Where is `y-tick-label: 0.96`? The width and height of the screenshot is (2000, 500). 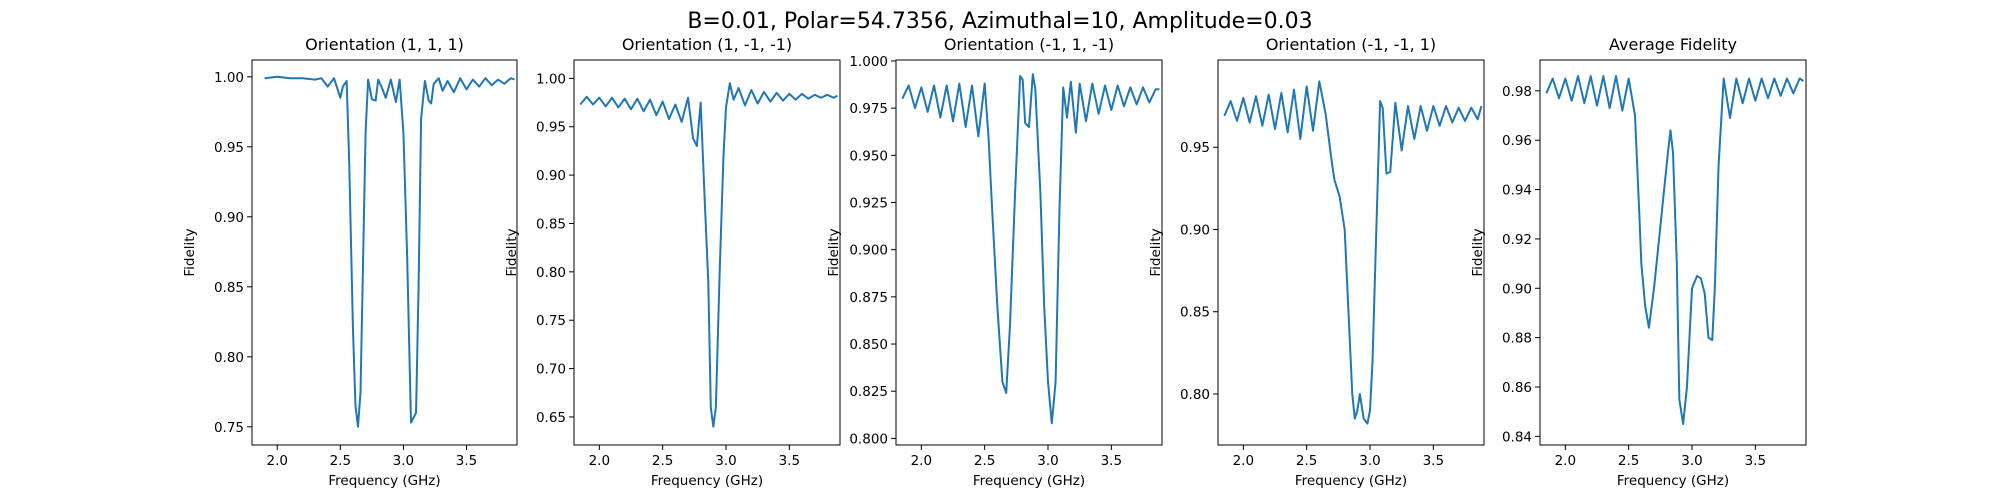 y-tick-label: 0.96 is located at coordinates (1517, 141).